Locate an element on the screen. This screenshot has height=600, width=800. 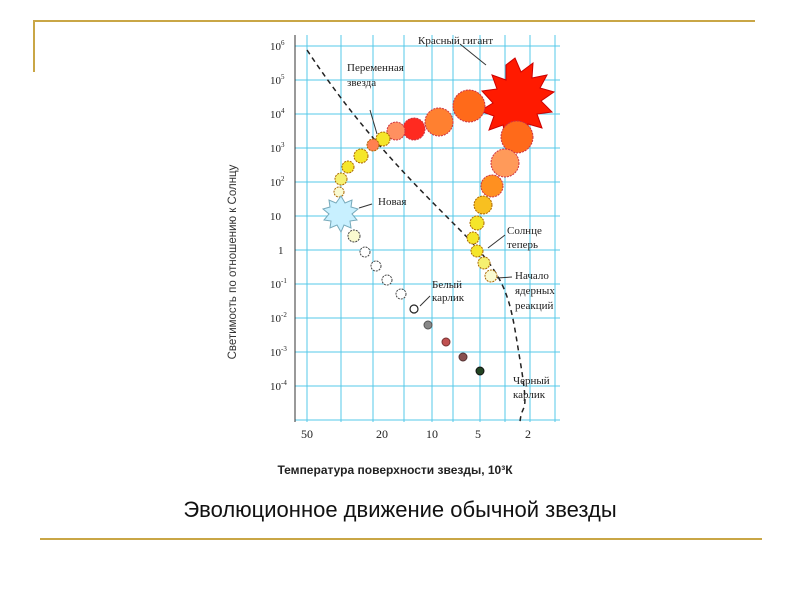
y-tick-1e-4: 10⁻⁴ is located at coordinates (278, 386).